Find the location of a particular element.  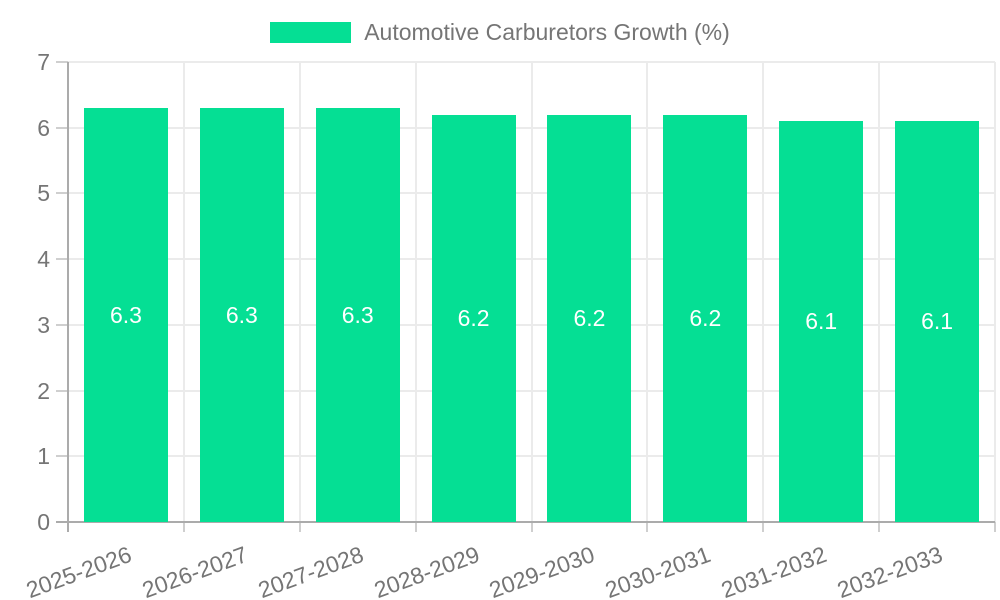

y-axis-tick-label: 7 is located at coordinates (43, 62).